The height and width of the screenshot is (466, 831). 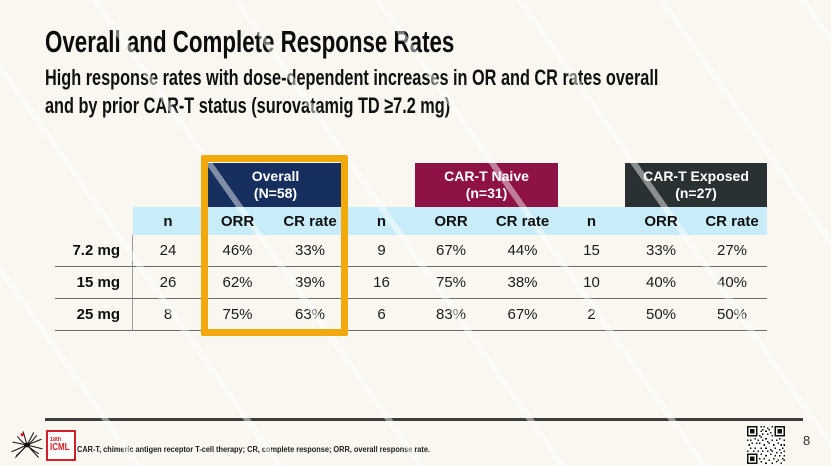 What do you see at coordinates (27, 444) in the screenshot?
I see `icml-starburst-icon` at bounding box center [27, 444].